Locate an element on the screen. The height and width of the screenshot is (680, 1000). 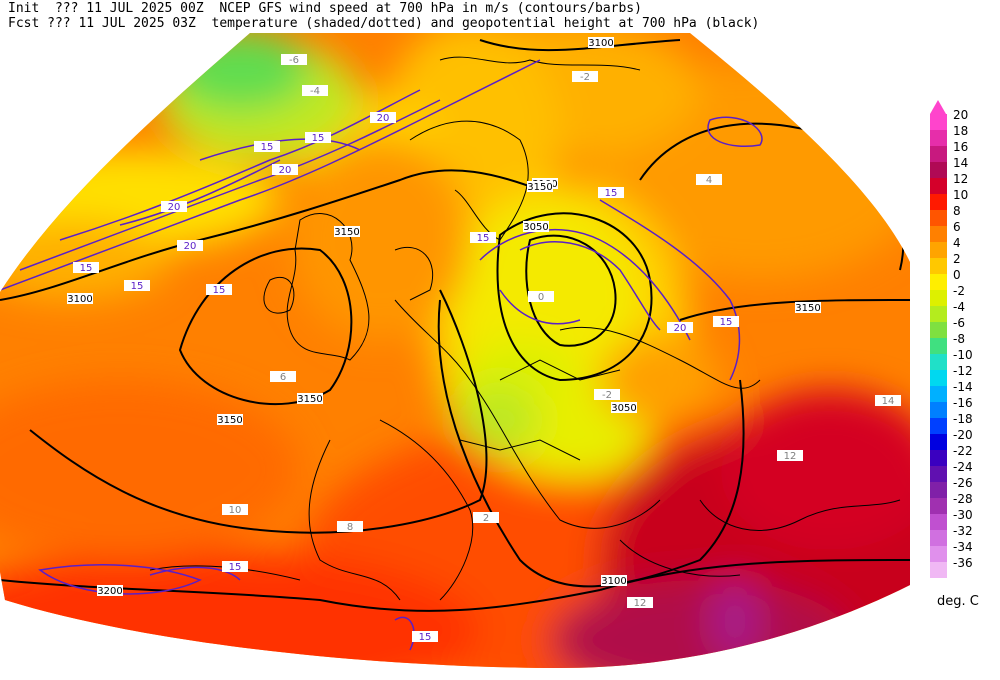
temperature-label: 4 is located at coordinates (709, 180).